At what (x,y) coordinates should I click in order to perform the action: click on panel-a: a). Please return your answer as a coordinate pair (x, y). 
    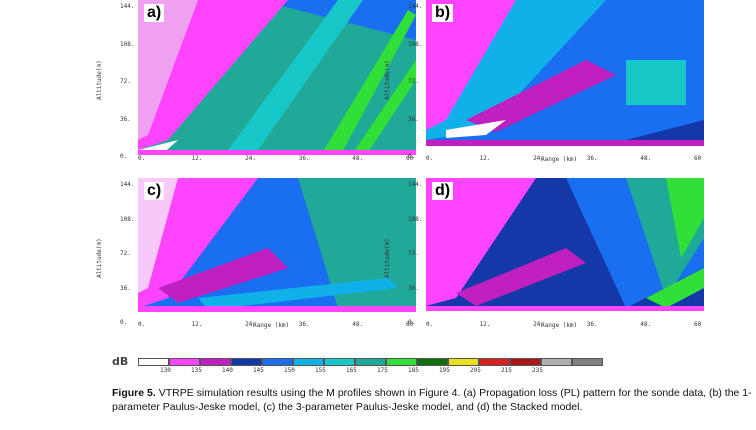
    Looking at the image, I should click on (277, 81).